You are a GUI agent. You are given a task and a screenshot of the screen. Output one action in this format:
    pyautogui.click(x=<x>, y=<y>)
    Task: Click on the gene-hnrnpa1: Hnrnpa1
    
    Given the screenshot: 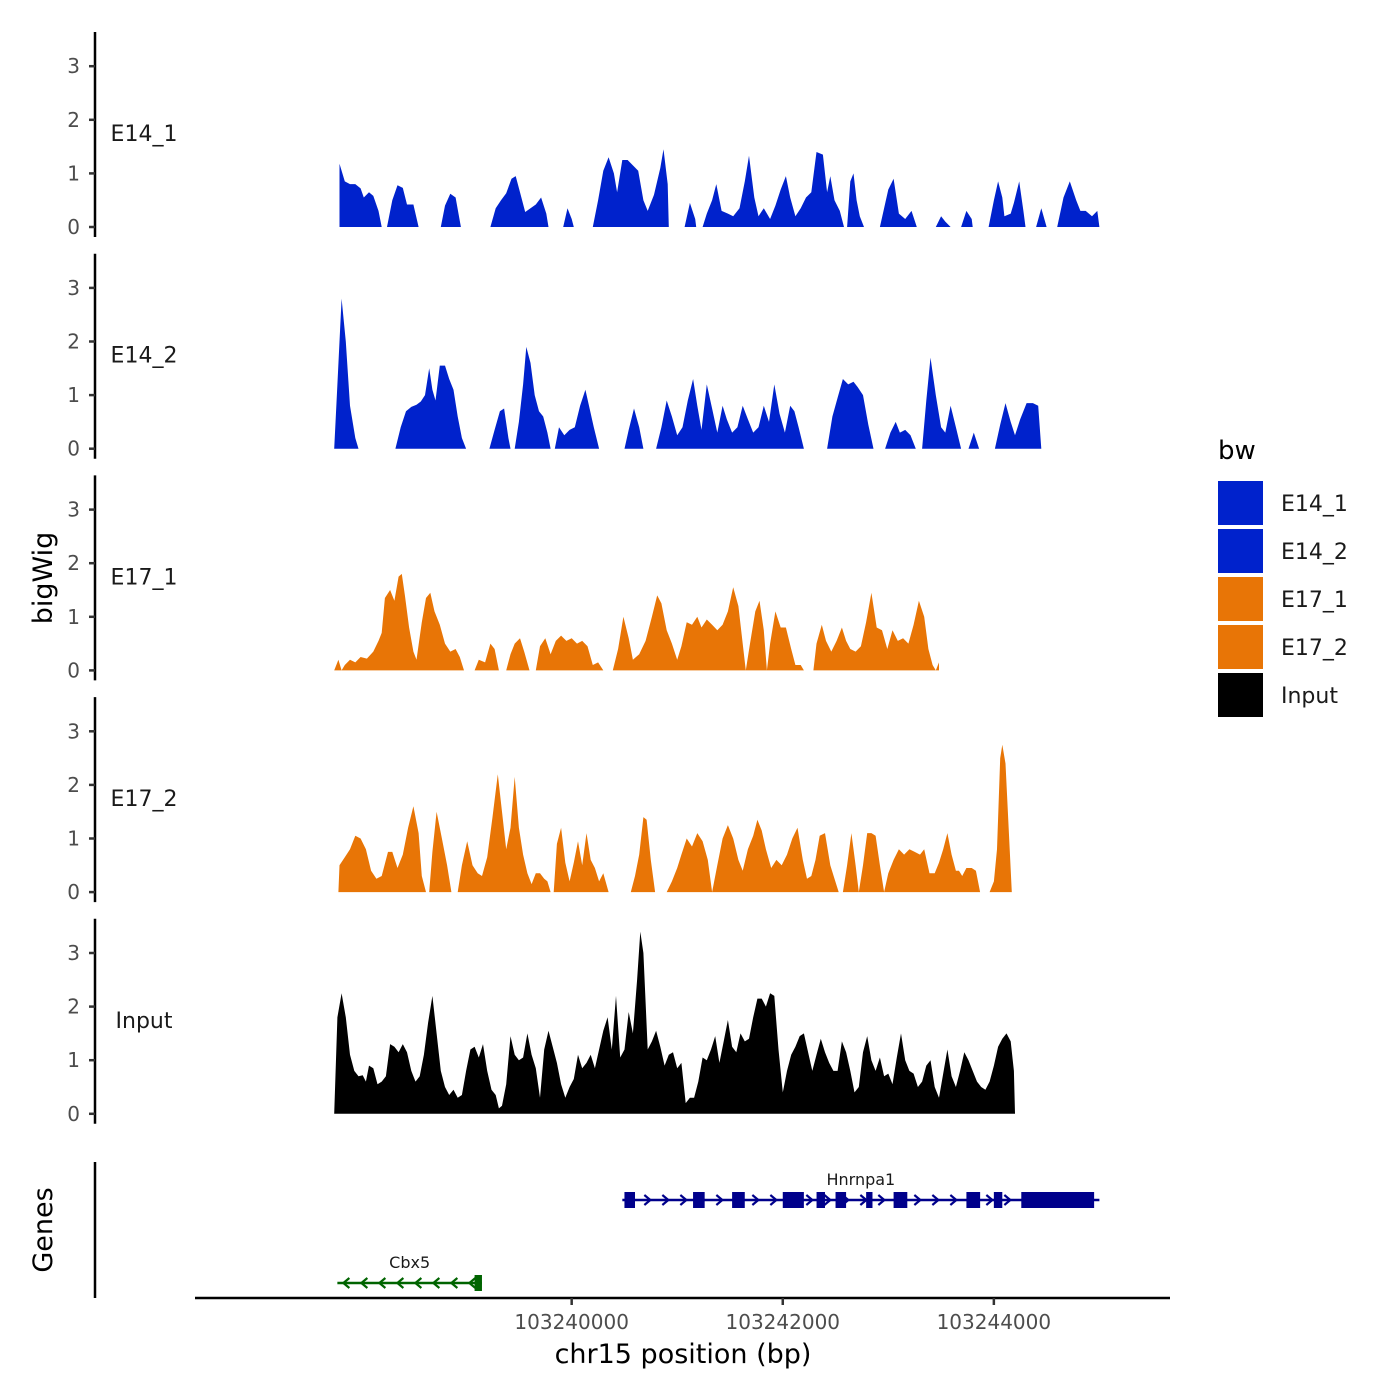 What is the action you would take?
    pyautogui.click(x=861, y=1189)
    